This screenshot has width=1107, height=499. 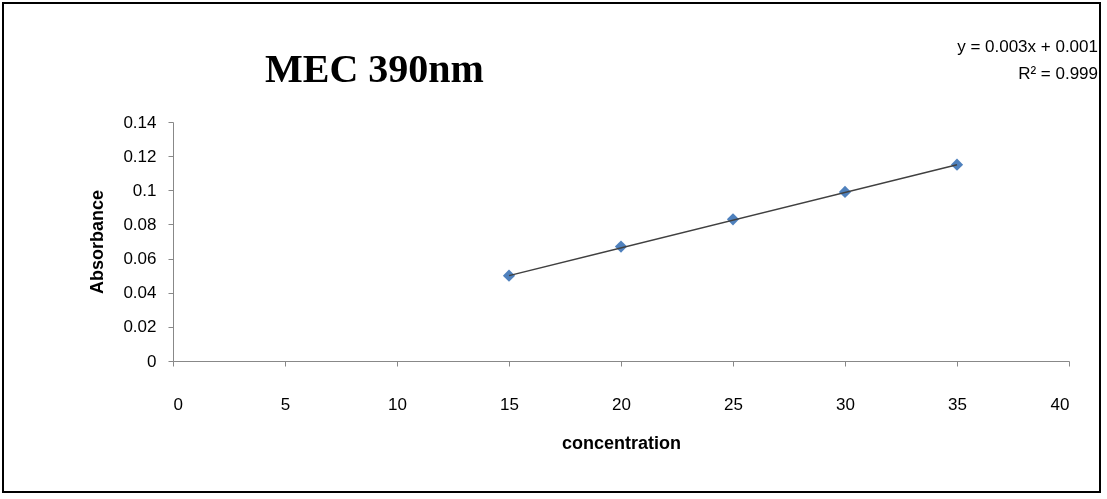 I want to click on text: y = 0.003x + 0.001, so click(x=1027, y=46).